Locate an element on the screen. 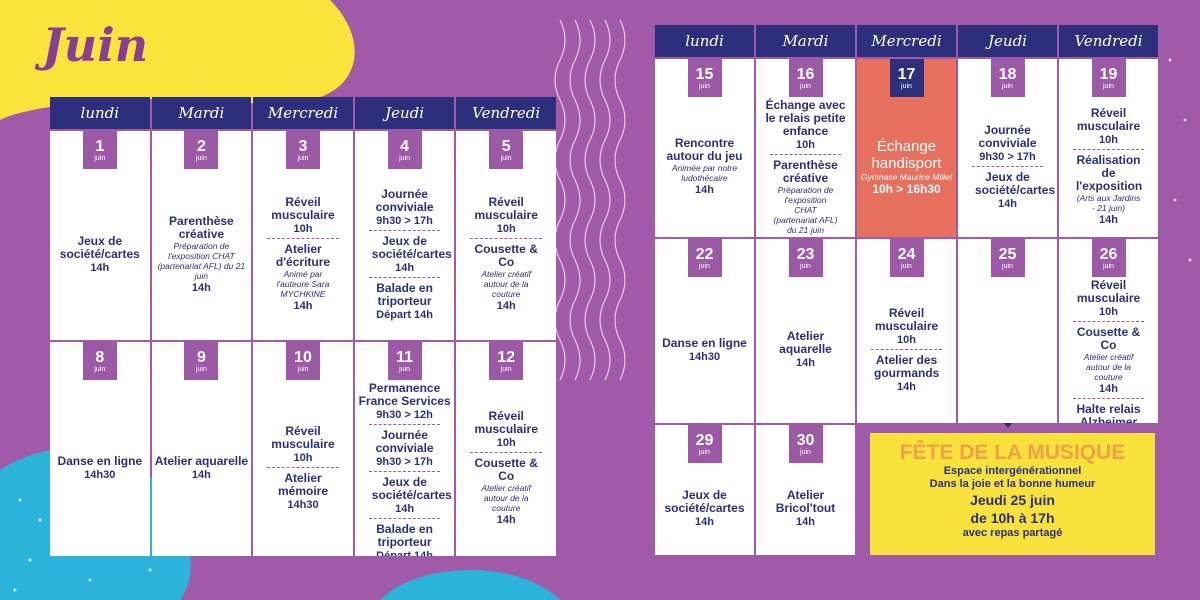  event-note: Gymnase Maurice Millet is located at coordinates (906, 177).